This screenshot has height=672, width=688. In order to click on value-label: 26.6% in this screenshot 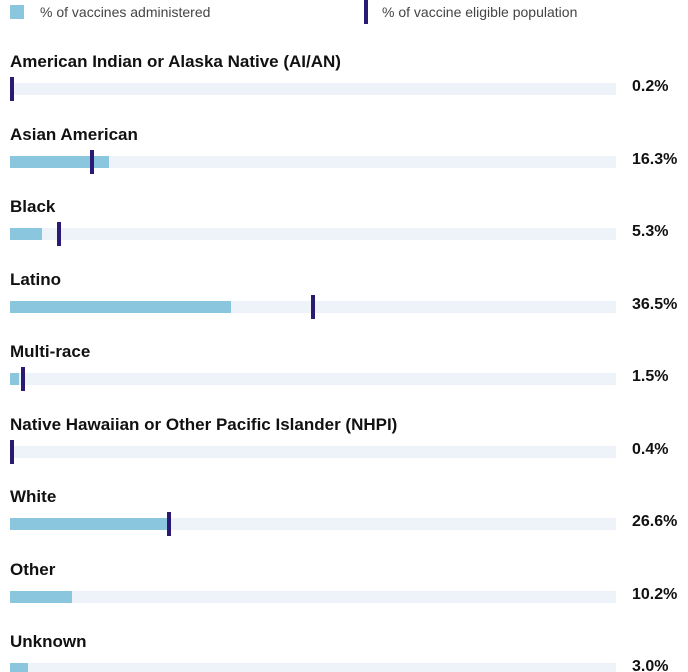, I will do `click(655, 521)`.